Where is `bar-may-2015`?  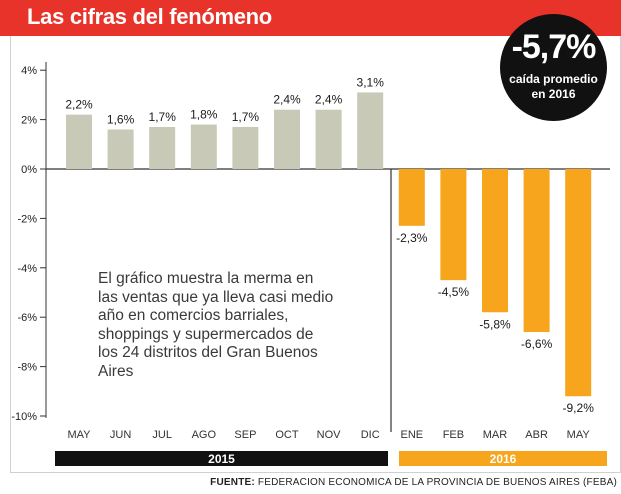 bar-may-2015 is located at coordinates (79, 141).